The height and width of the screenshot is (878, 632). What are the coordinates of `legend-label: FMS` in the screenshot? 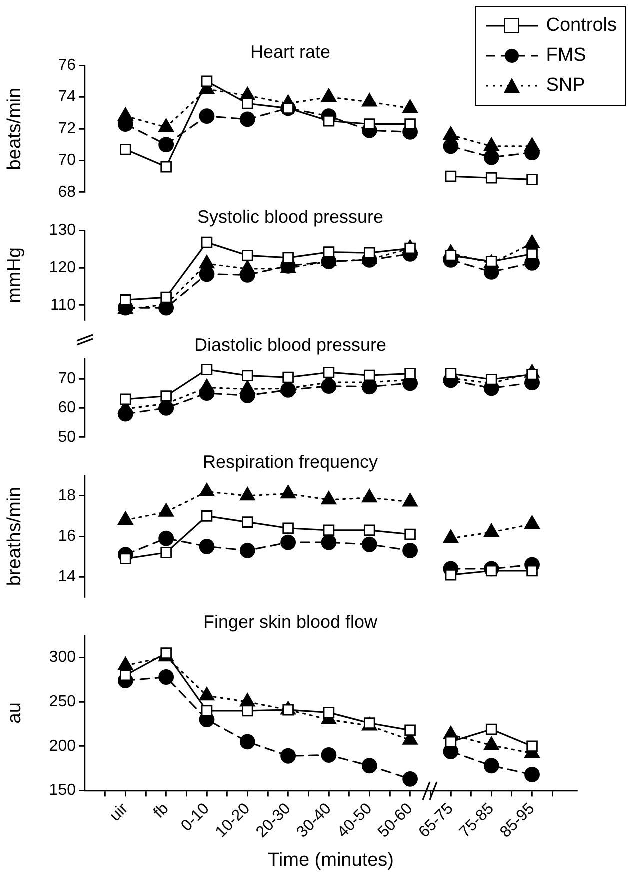 It's located at (566, 56).